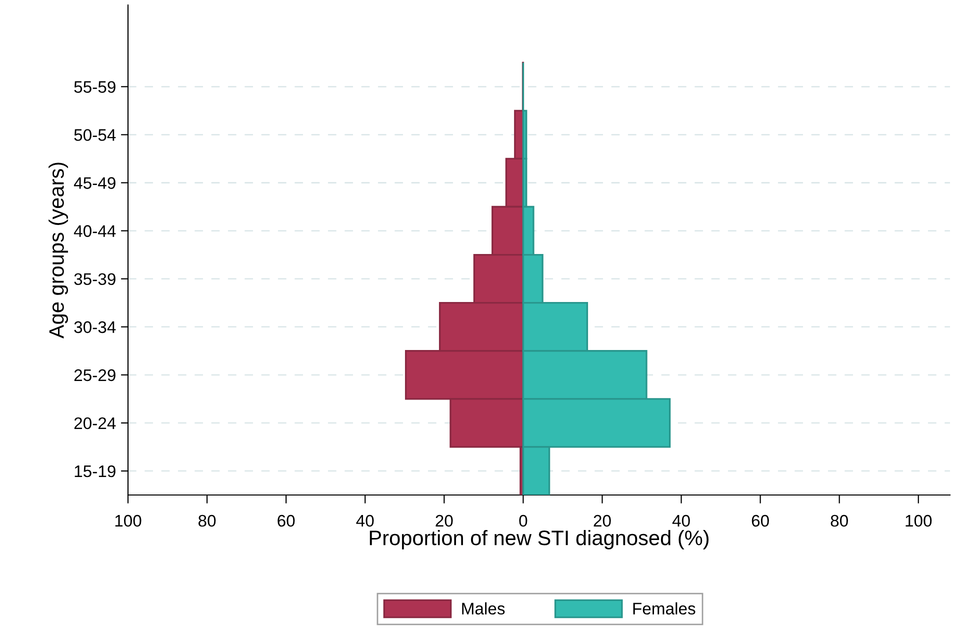 This screenshot has width=953, height=636. I want to click on x-tick-label: 0, so click(523, 520).